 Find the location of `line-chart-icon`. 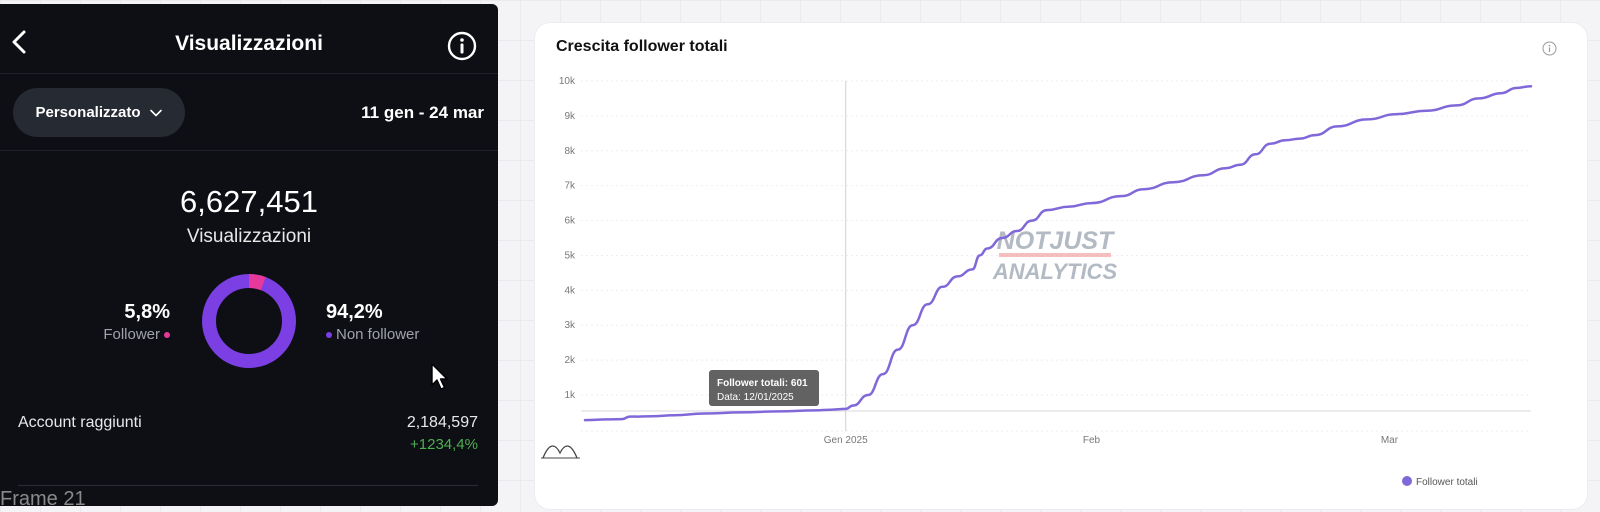

line-chart-icon is located at coordinates (560, 452).